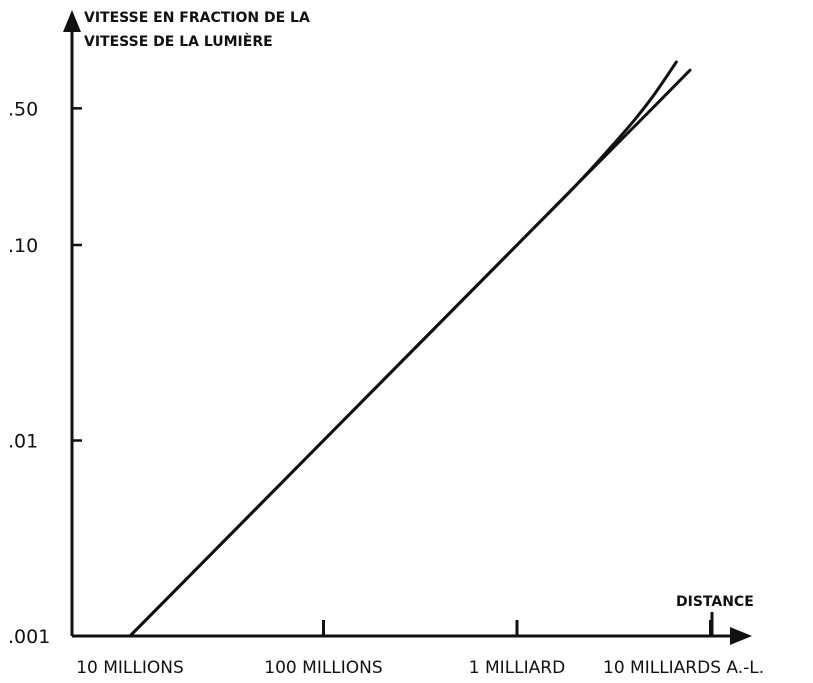 This screenshot has width=813, height=683. I want to click on y-axis-label-line1: VITESSE EN FRACTION DE LA, so click(197, 18).